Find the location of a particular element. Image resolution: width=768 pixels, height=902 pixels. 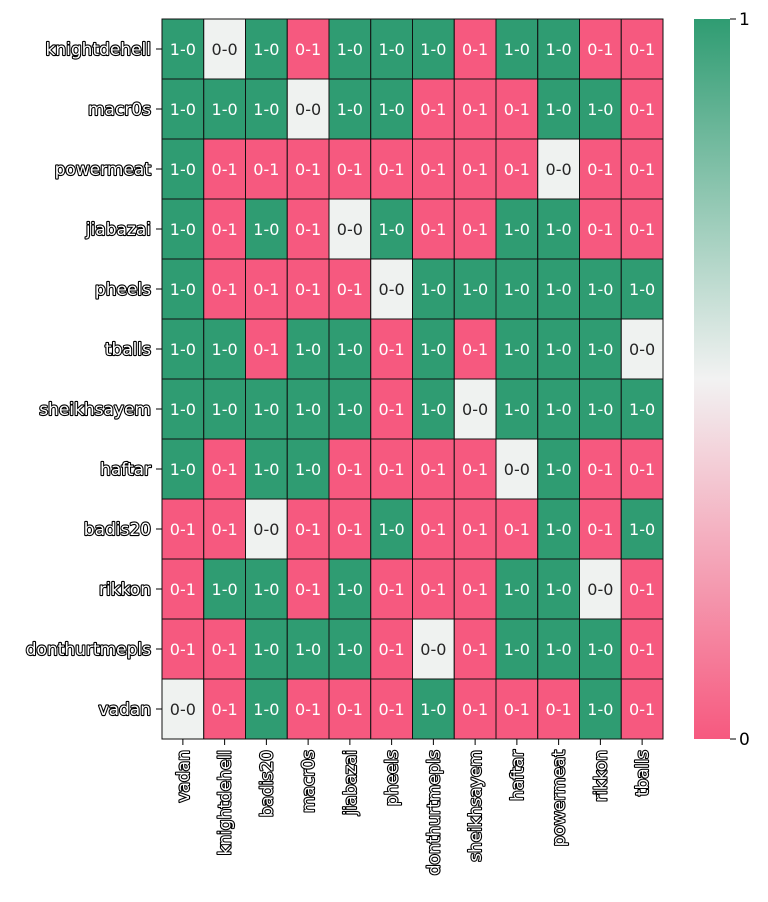

row-label: jiabazai is located at coordinates (118, 230).